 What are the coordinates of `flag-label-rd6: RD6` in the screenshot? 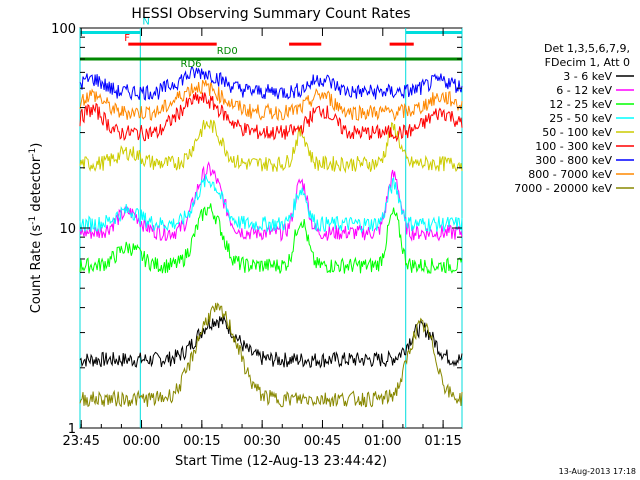 It's located at (191, 64).